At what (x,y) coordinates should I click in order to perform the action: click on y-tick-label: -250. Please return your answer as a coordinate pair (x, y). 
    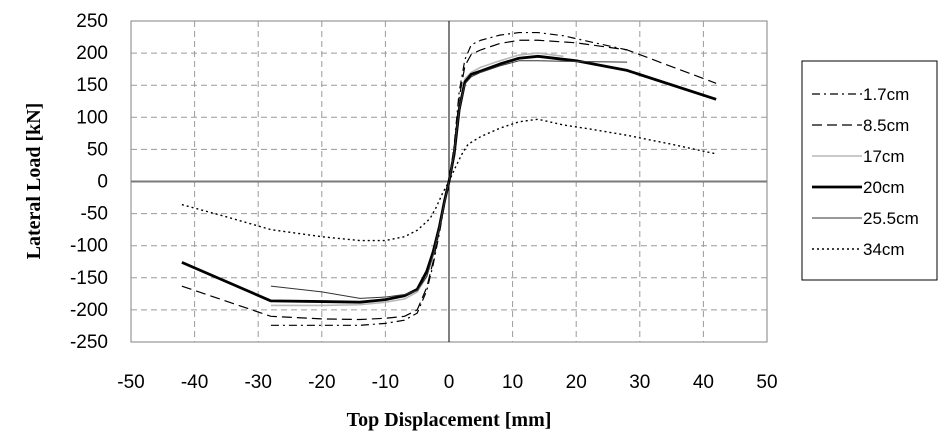
    Looking at the image, I should click on (89, 342).